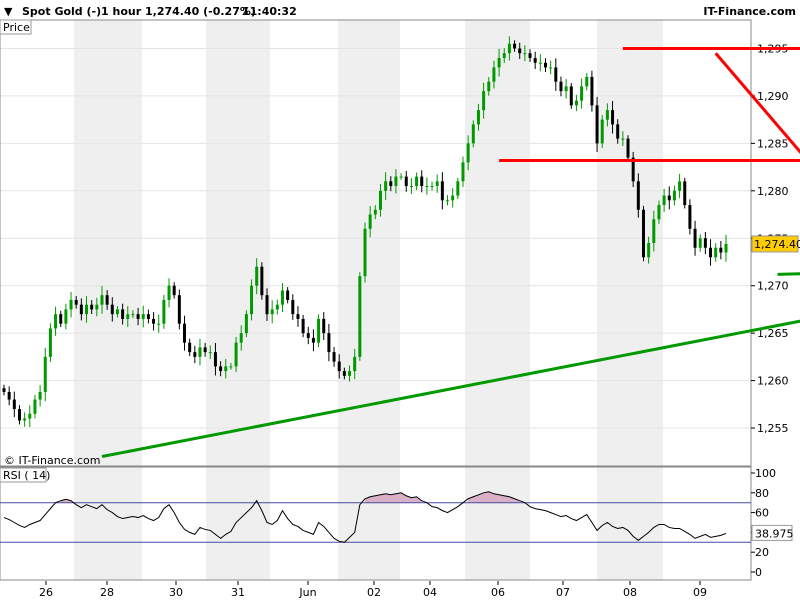  Describe the element at coordinates (365, 517) in the screenshot. I see `rsi-line` at that location.